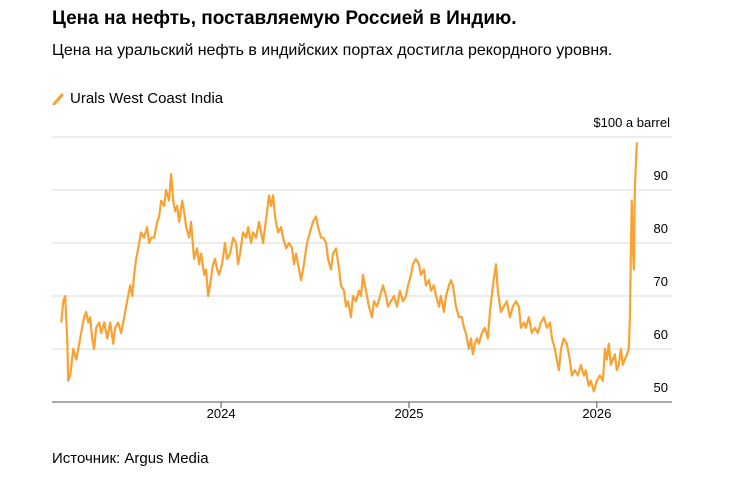 Image resolution: width=733 pixels, height=481 pixels. I want to click on legend-swatch, so click(58, 99).